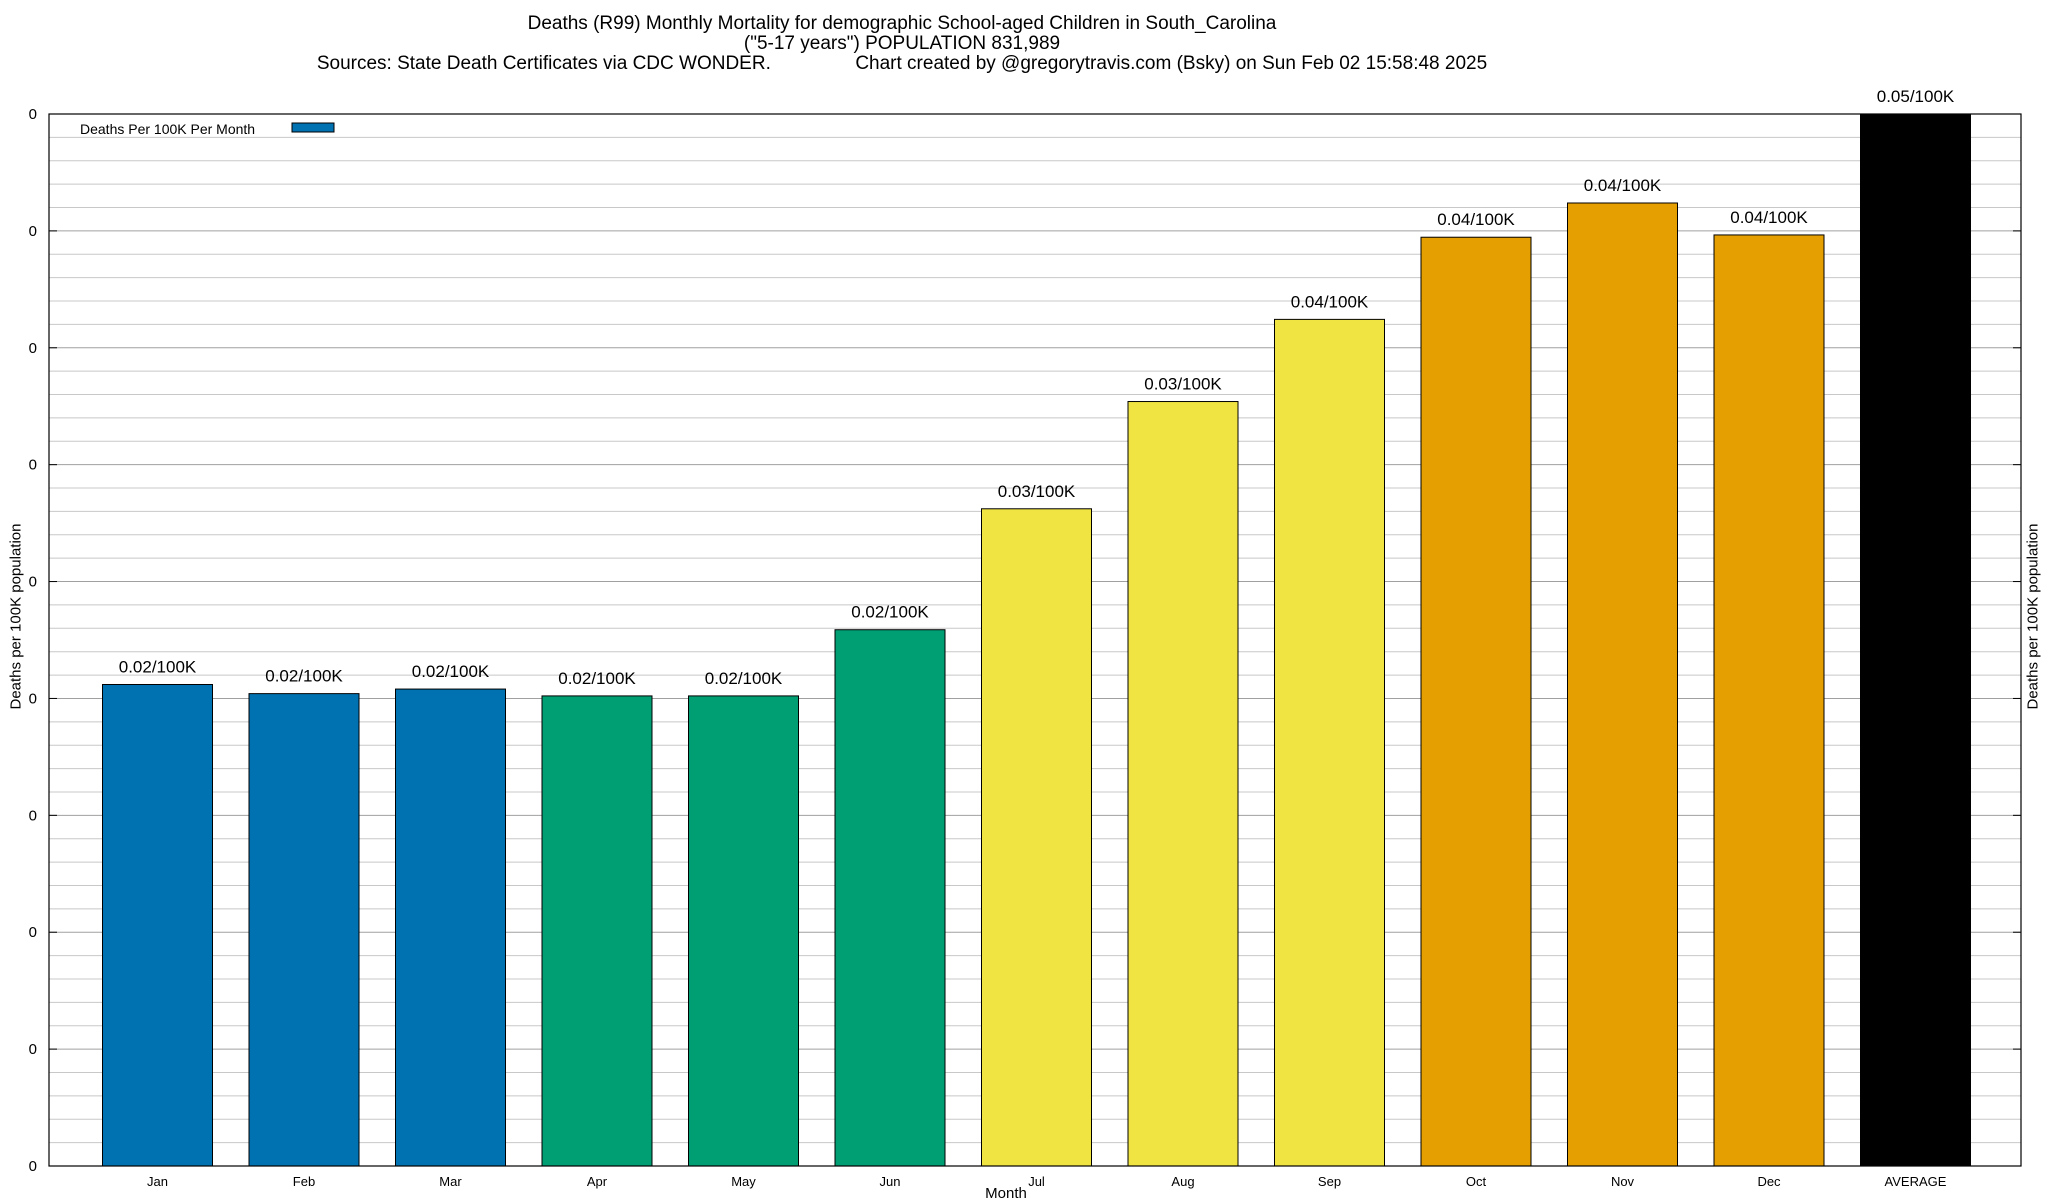 The height and width of the screenshot is (1202, 2048). Describe the element at coordinates (1036, 1181) in the screenshot. I see `x-tick-label: Jul` at that location.